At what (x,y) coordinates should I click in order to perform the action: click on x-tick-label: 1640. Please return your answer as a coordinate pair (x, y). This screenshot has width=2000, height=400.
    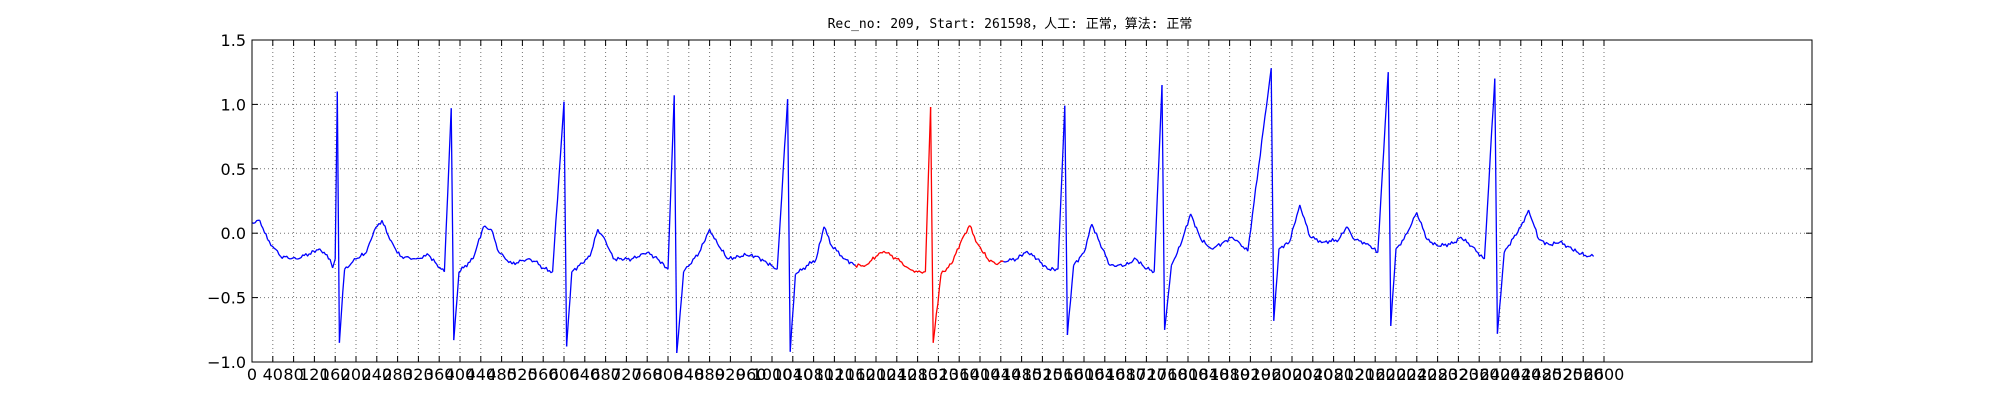
    Looking at the image, I should click on (1104, 374).